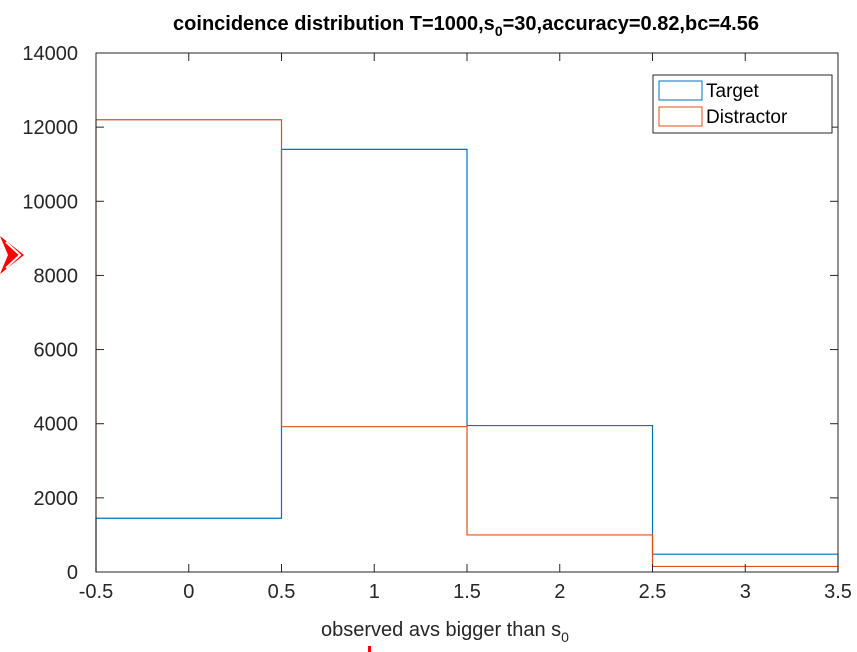 This screenshot has width=857, height=652. Describe the element at coordinates (680, 90) in the screenshot. I see `legend-swatch-target` at that location.